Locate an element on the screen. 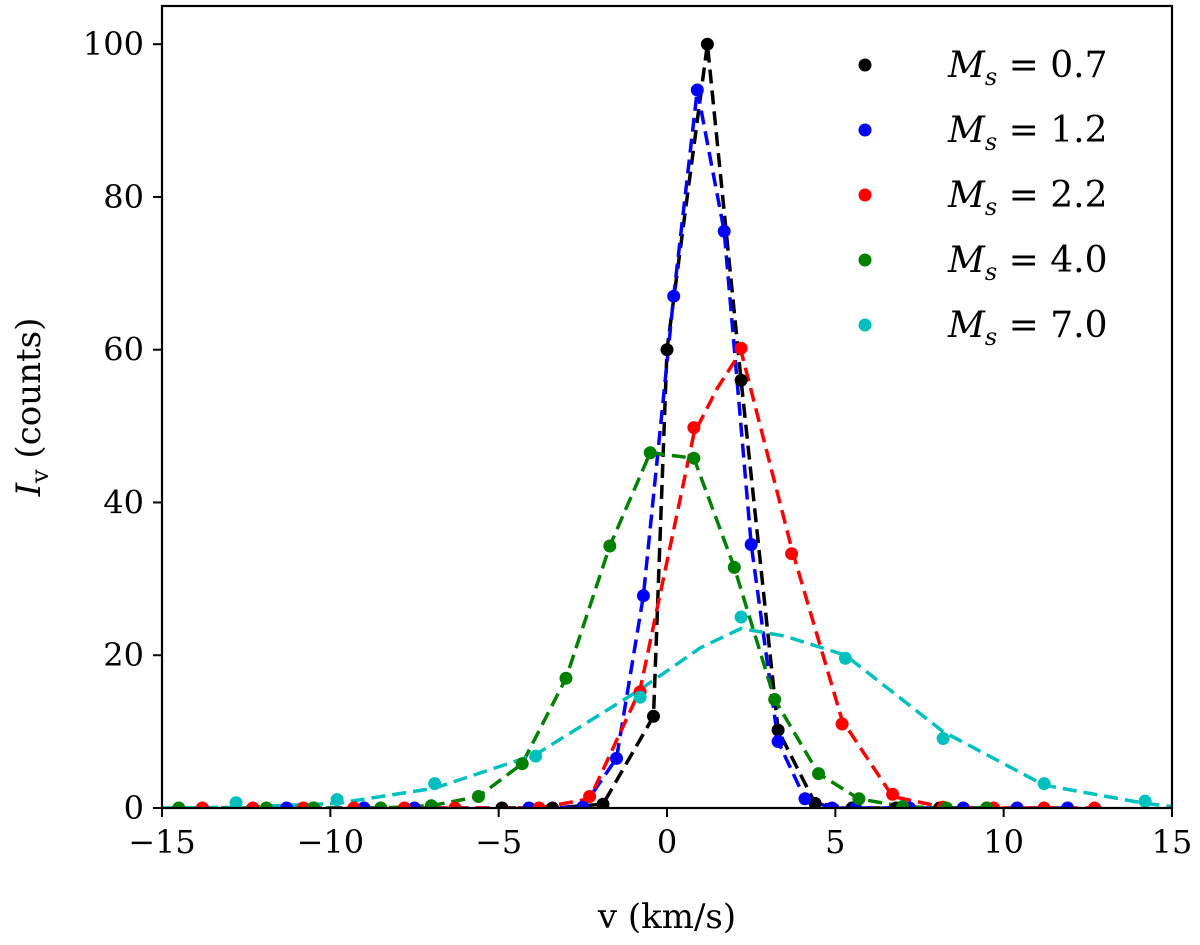  legend-label-1: Ms = 1.2 is located at coordinates (1027, 133).